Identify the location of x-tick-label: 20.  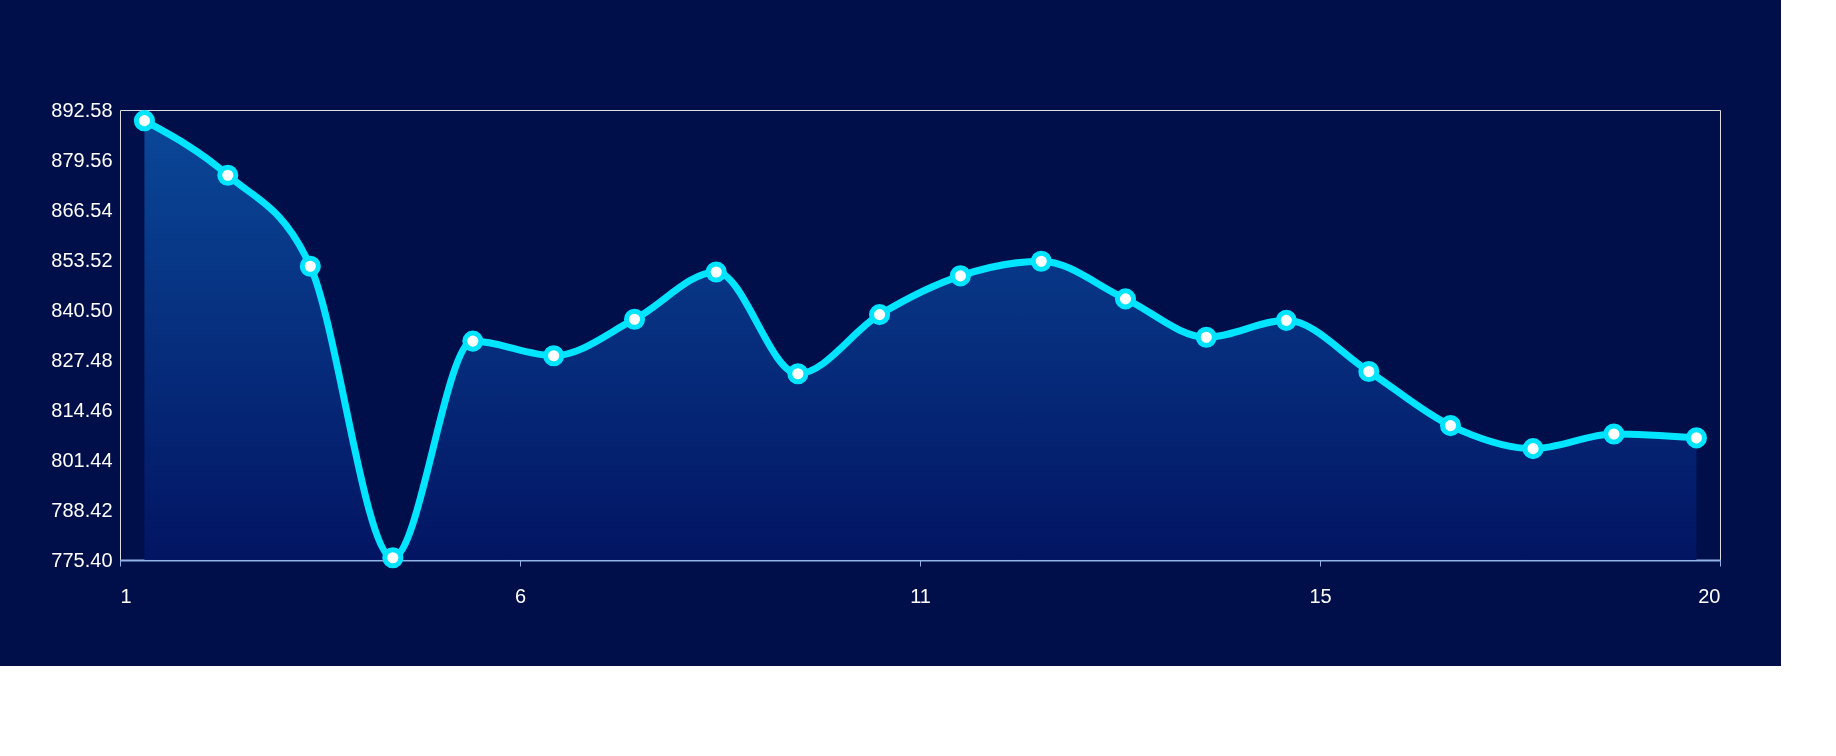
(1709, 595).